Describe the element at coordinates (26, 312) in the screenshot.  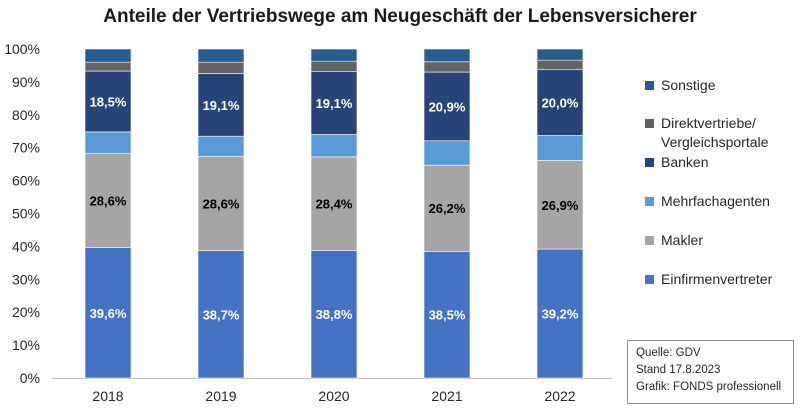
I see `y-tick-label: 20%` at that location.